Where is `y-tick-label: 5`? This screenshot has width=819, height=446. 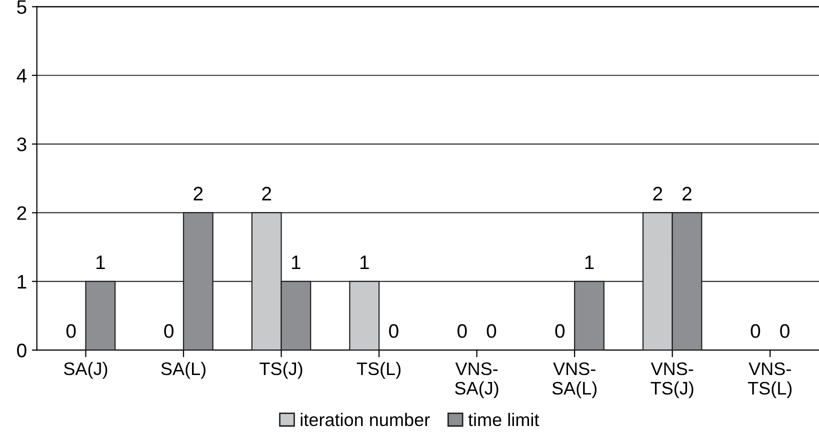
y-tick-label: 5 is located at coordinates (21, 7).